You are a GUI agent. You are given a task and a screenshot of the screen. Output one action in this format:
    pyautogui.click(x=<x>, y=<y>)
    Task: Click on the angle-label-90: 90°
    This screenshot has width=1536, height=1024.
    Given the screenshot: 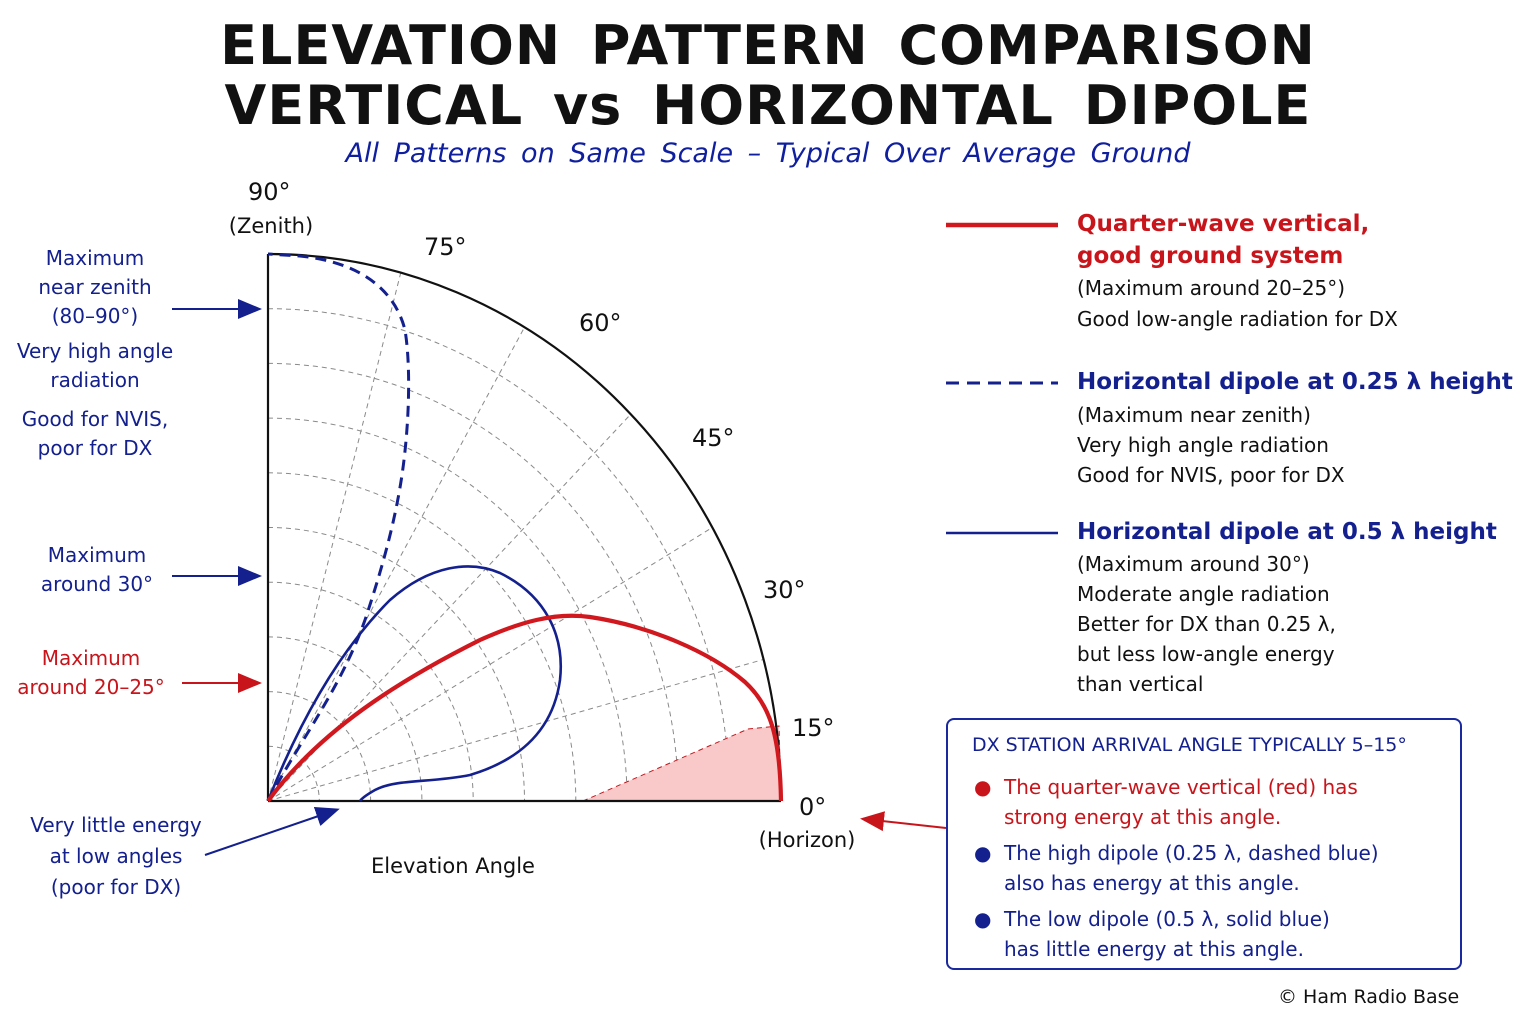 What is the action you would take?
    pyautogui.click(x=269, y=192)
    